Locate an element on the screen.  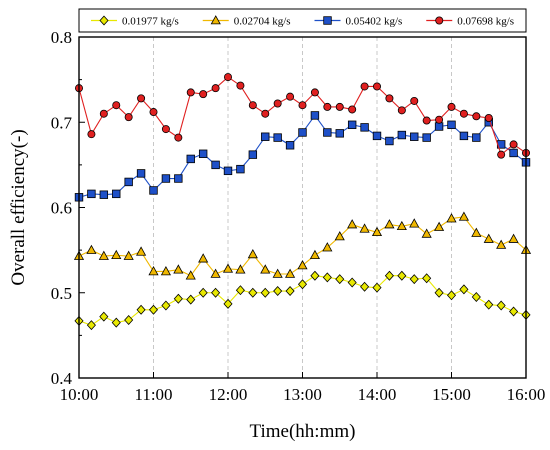
legend-box is located at coordinates (302, 20).